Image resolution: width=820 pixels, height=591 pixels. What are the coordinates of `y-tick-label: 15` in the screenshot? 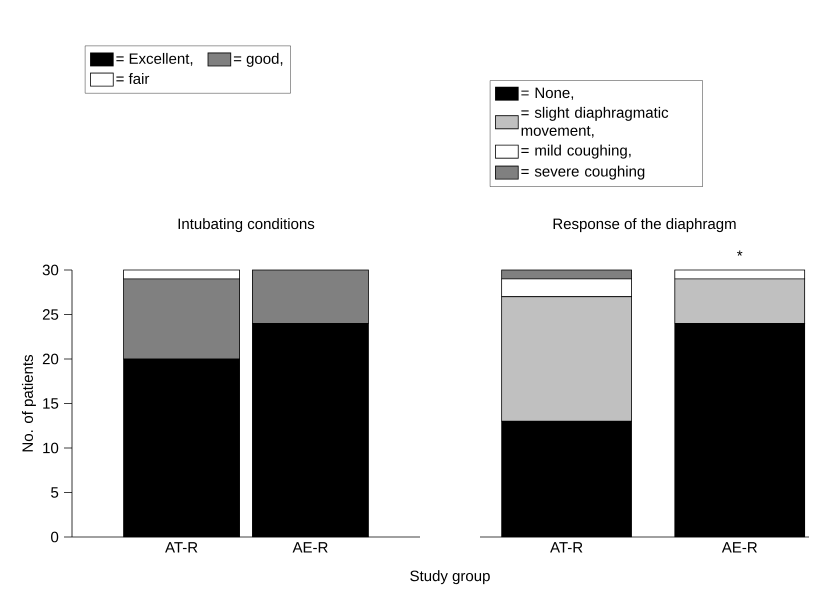 It's located at (50, 403).